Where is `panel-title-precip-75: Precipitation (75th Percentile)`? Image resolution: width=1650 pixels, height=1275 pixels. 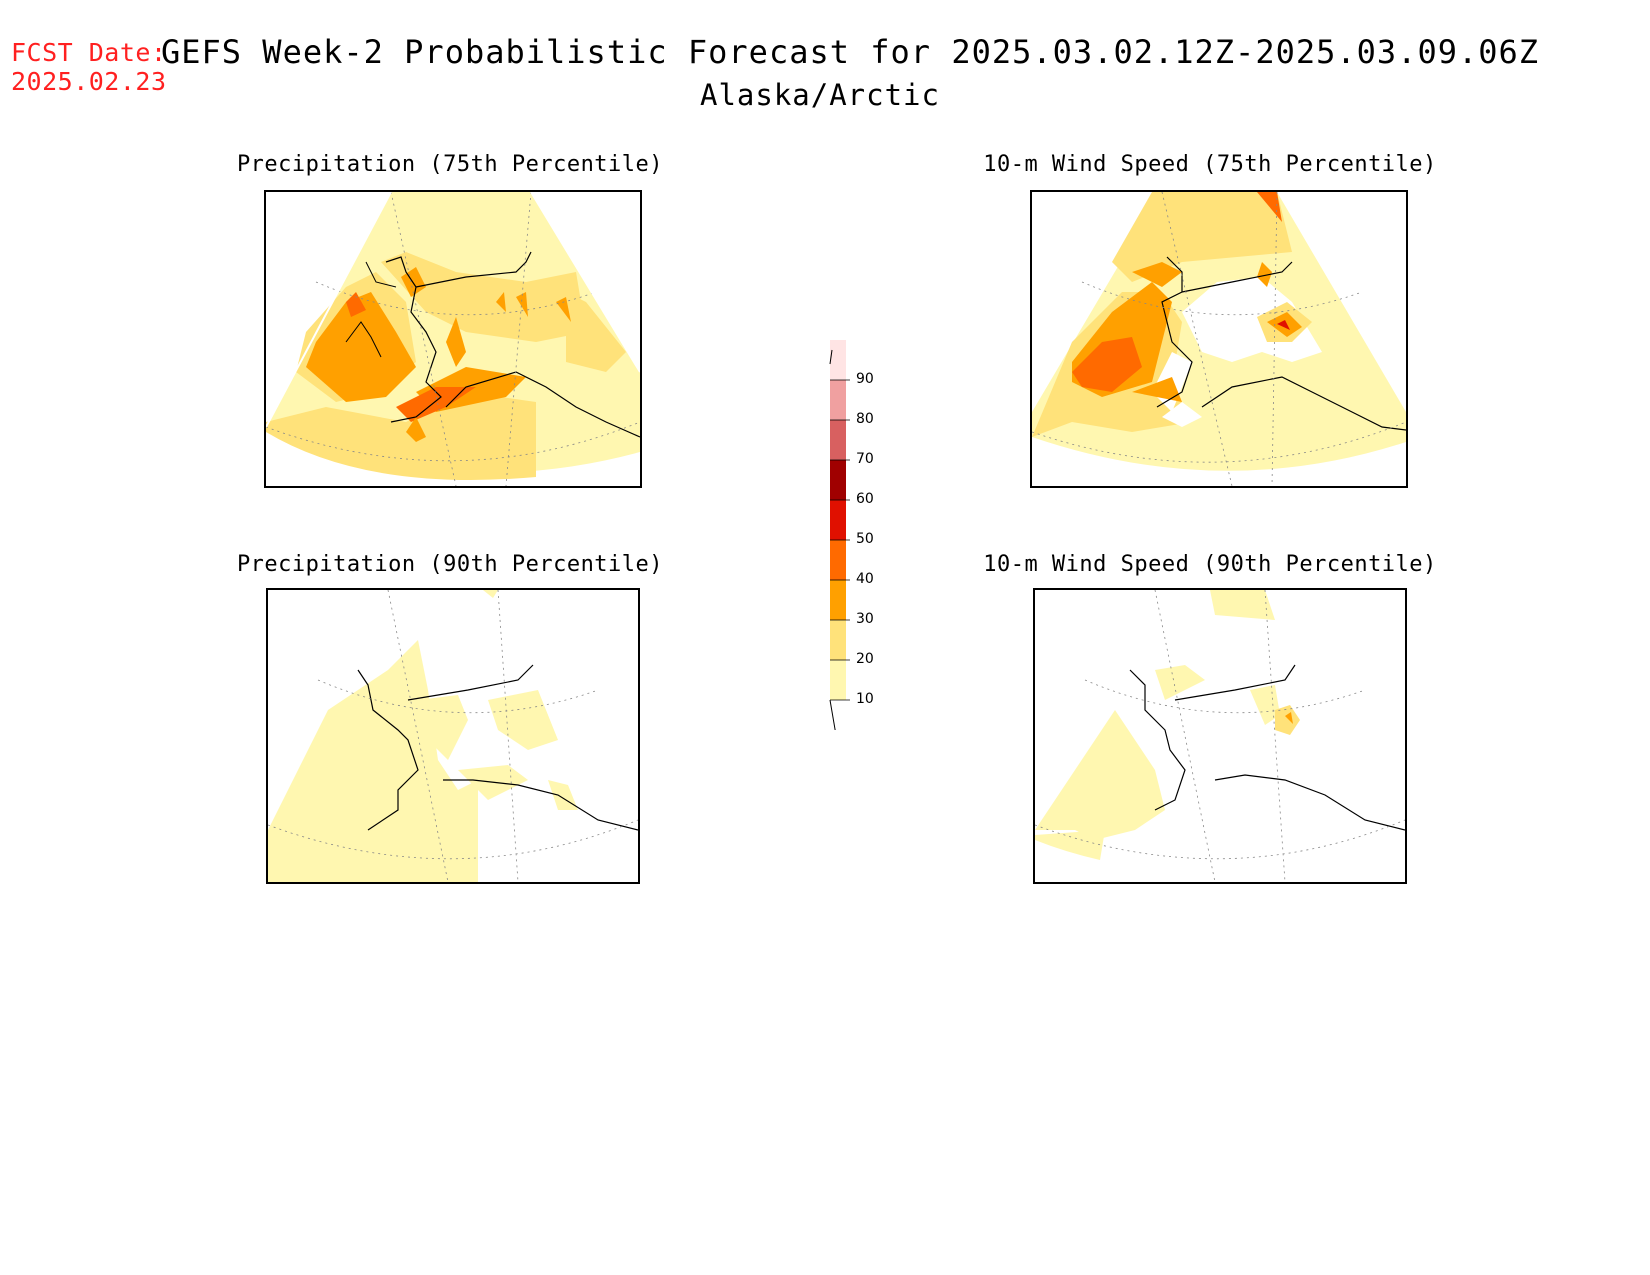
panel-title-precip-75: Precipitation (75th Percentile) is located at coordinates (450, 164).